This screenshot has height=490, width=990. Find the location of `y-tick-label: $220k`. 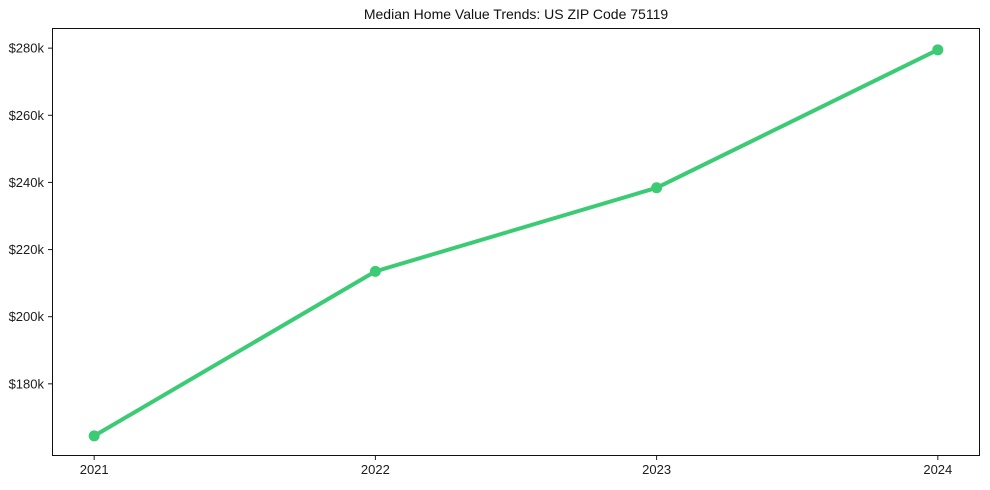

y-tick-label: $220k is located at coordinates (27, 249).